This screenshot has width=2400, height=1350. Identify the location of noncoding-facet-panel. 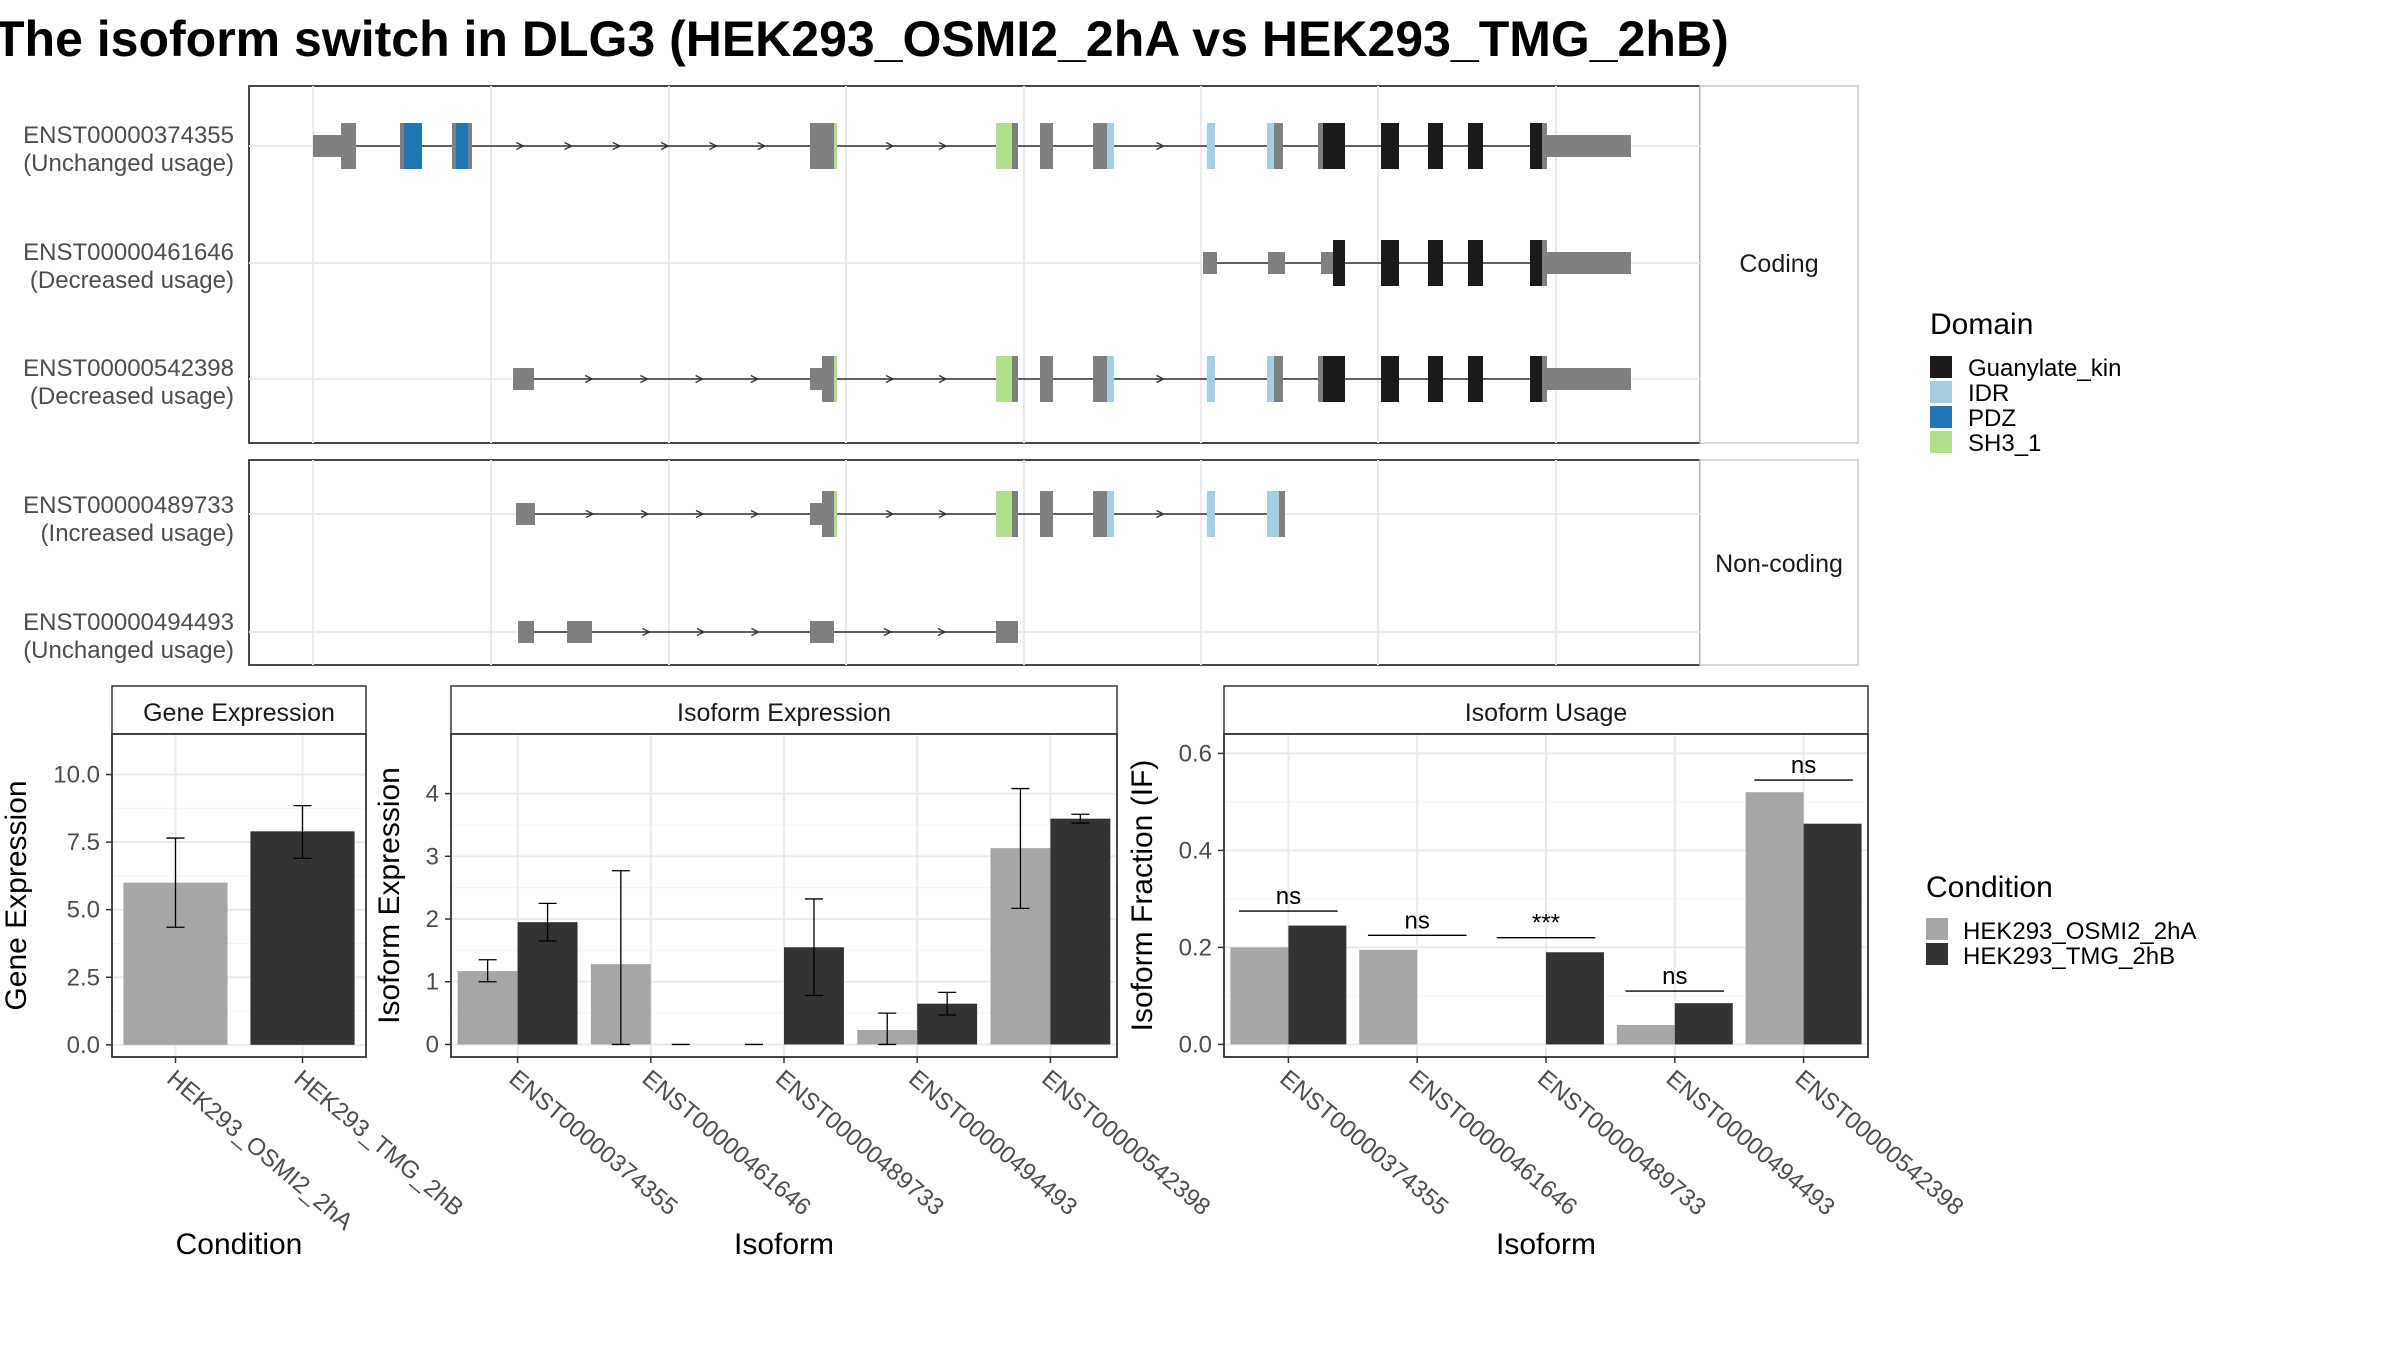
(974, 562).